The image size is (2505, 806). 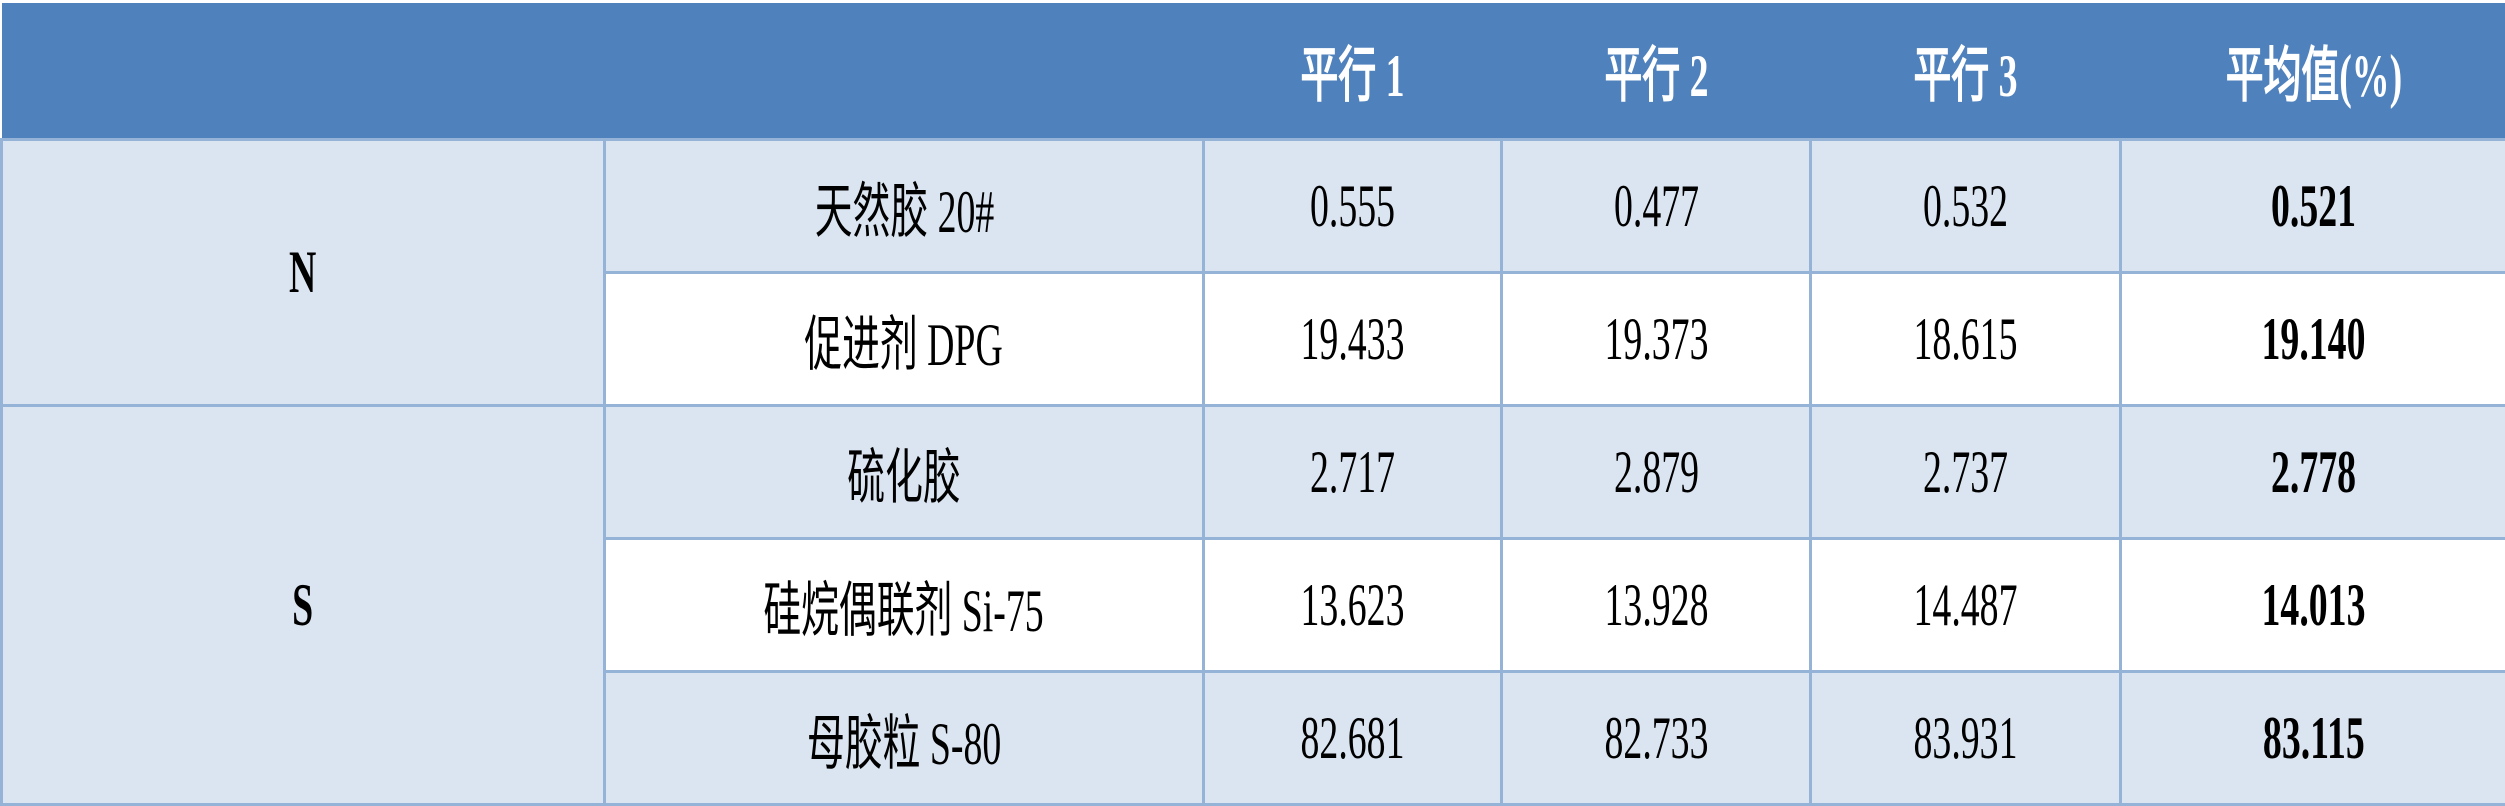 I want to click on parallel-1-value: 13.623, so click(x=1353, y=605).